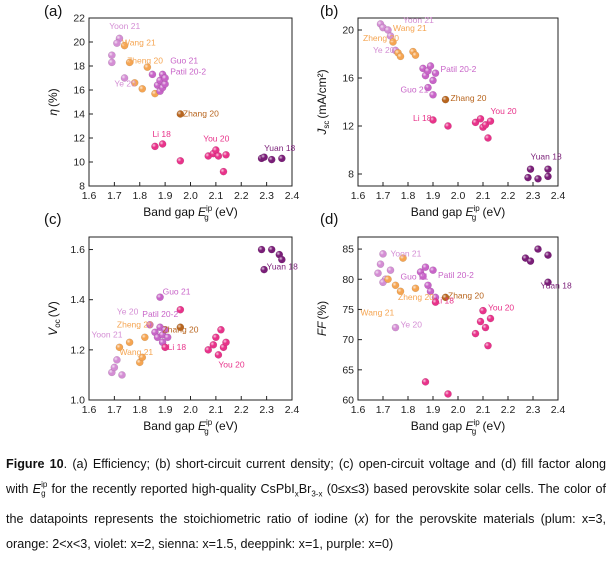 The image size is (611, 562). Describe the element at coordinates (125, 83) in the screenshot. I see `series-annotation: Ye 20` at that location.